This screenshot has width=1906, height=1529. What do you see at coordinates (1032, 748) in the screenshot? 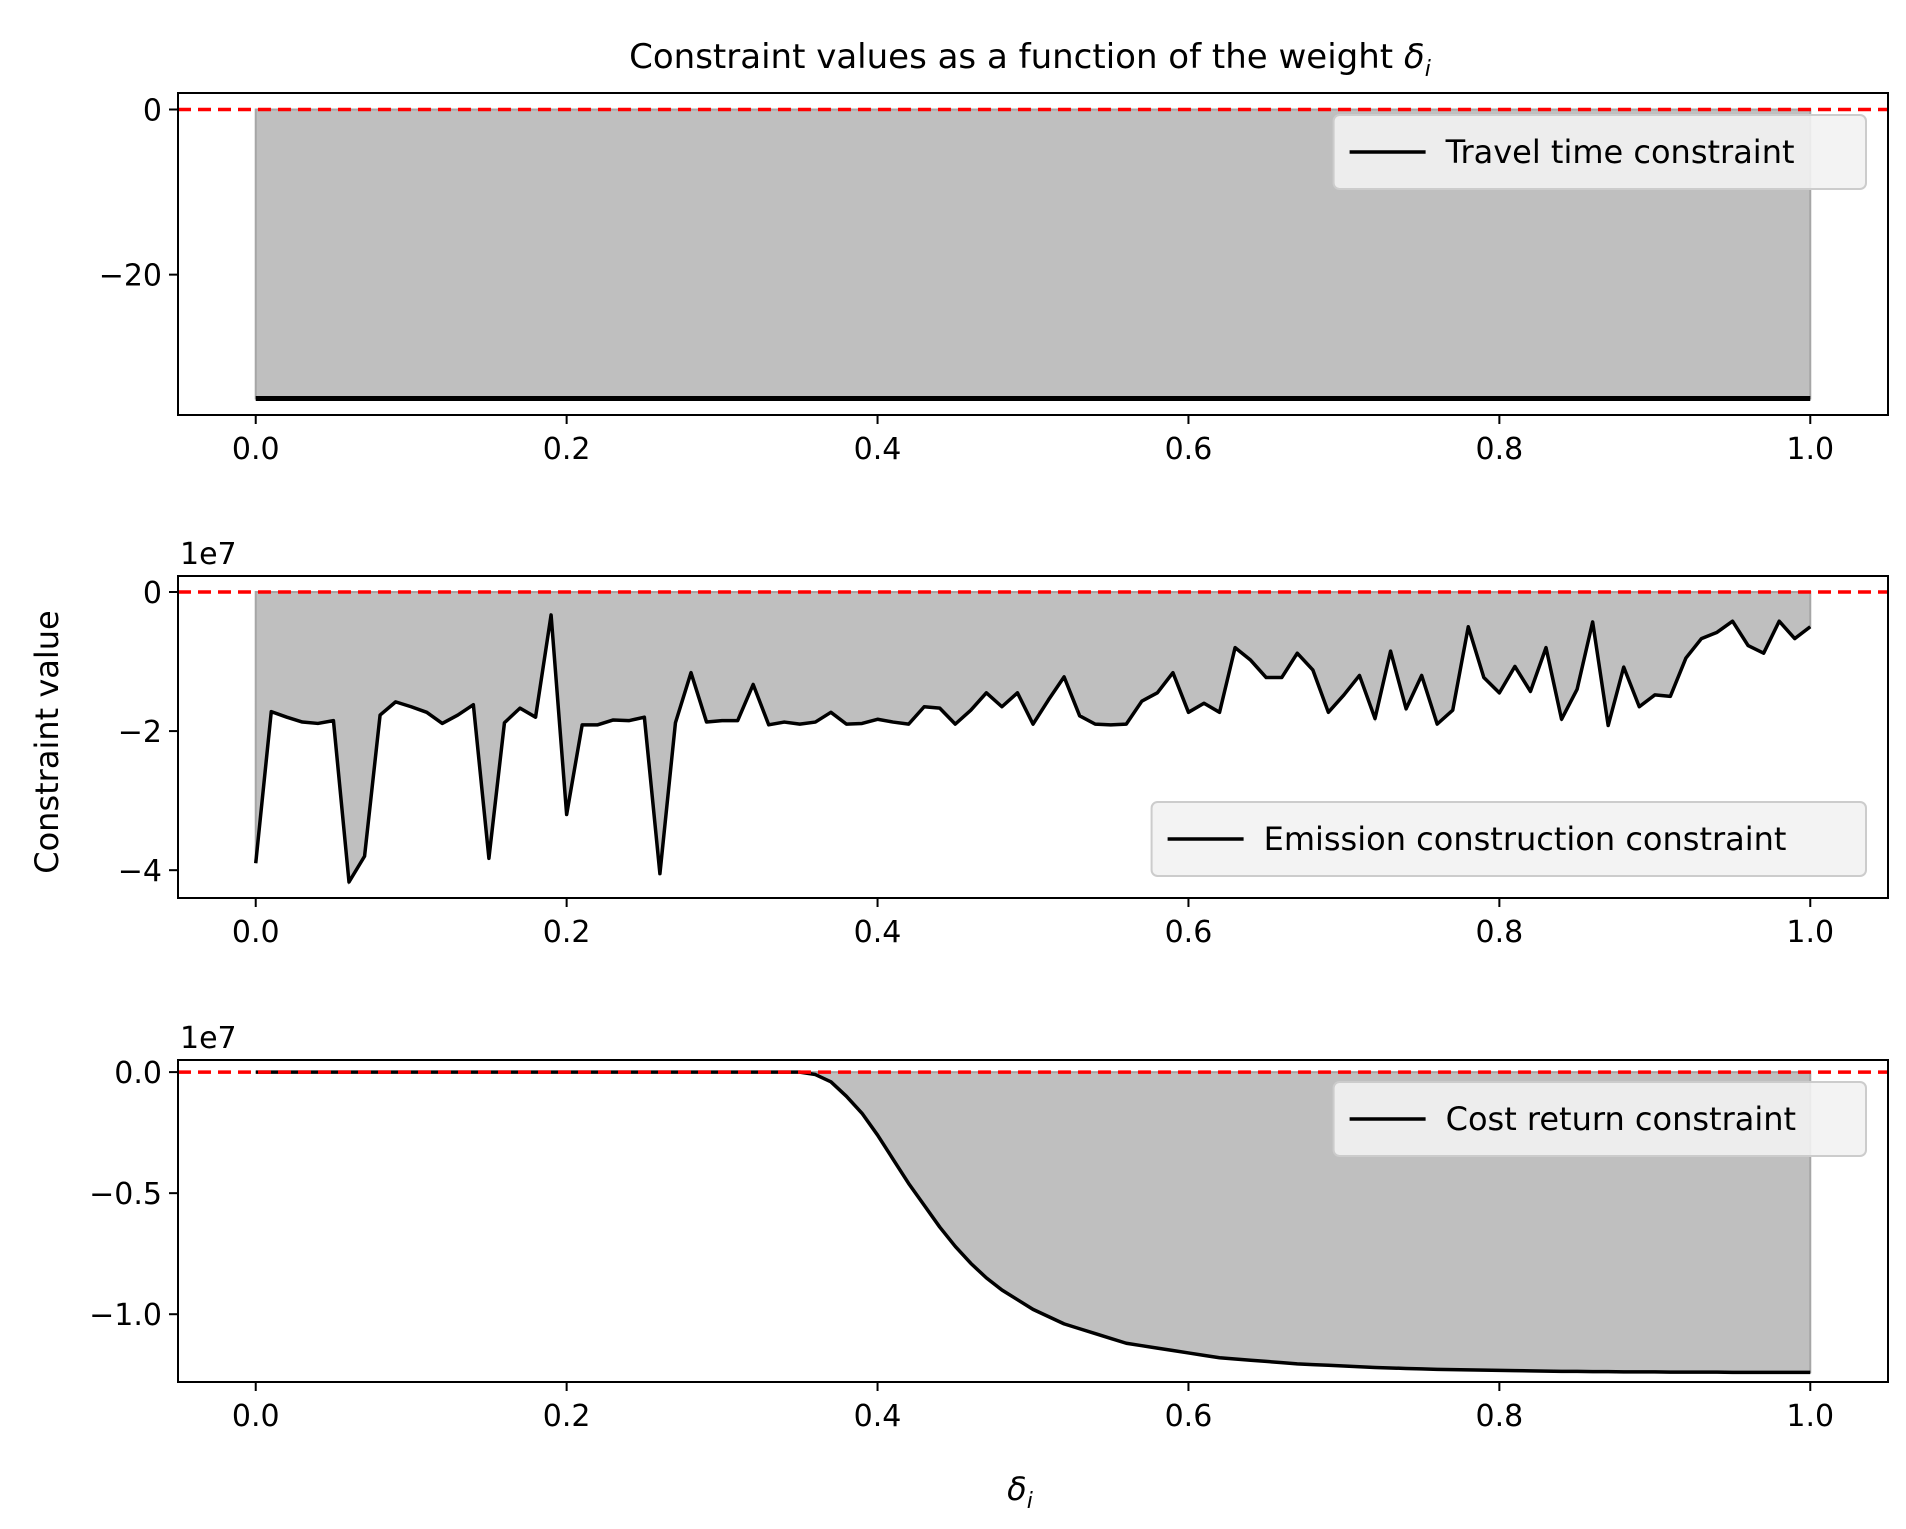
I see `series-line` at bounding box center [1032, 748].